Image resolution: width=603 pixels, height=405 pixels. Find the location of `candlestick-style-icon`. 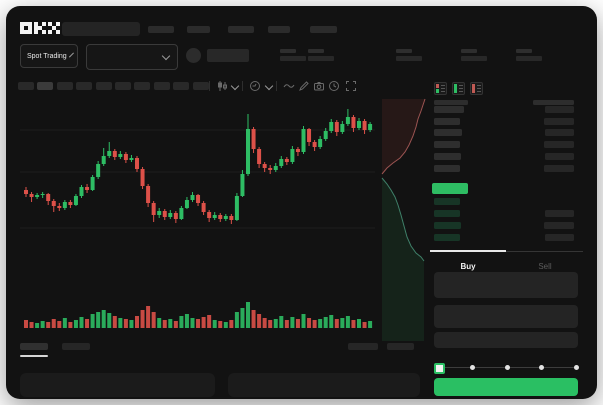

candlestick-style-icon is located at coordinates (222, 86).